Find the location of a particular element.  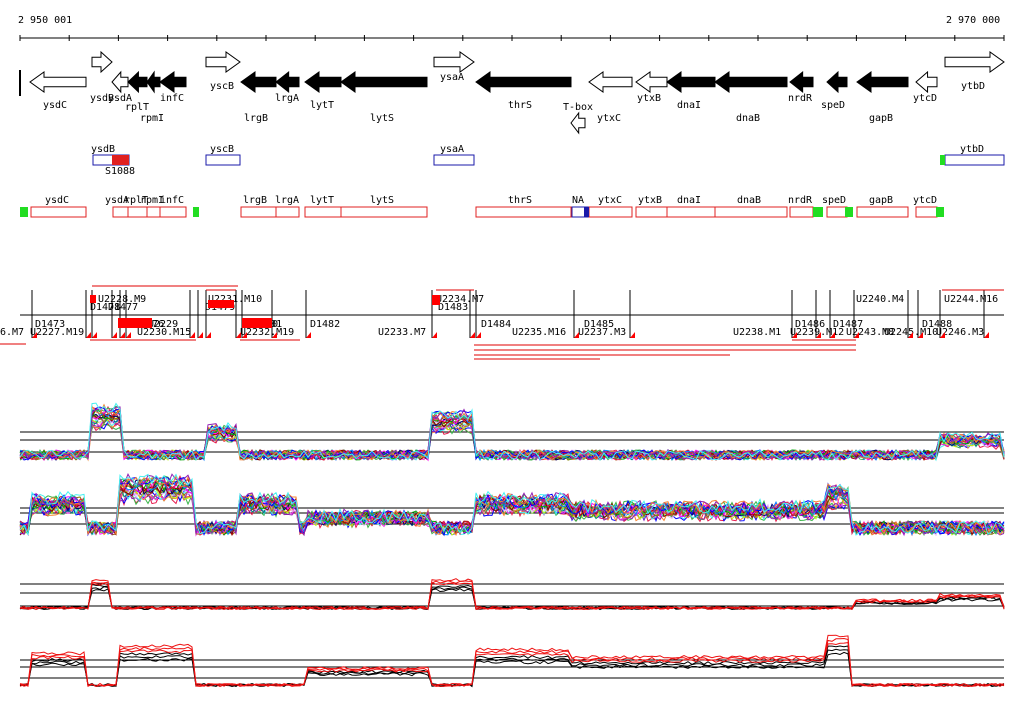

segment-label: D1473 is located at coordinates (50, 324).